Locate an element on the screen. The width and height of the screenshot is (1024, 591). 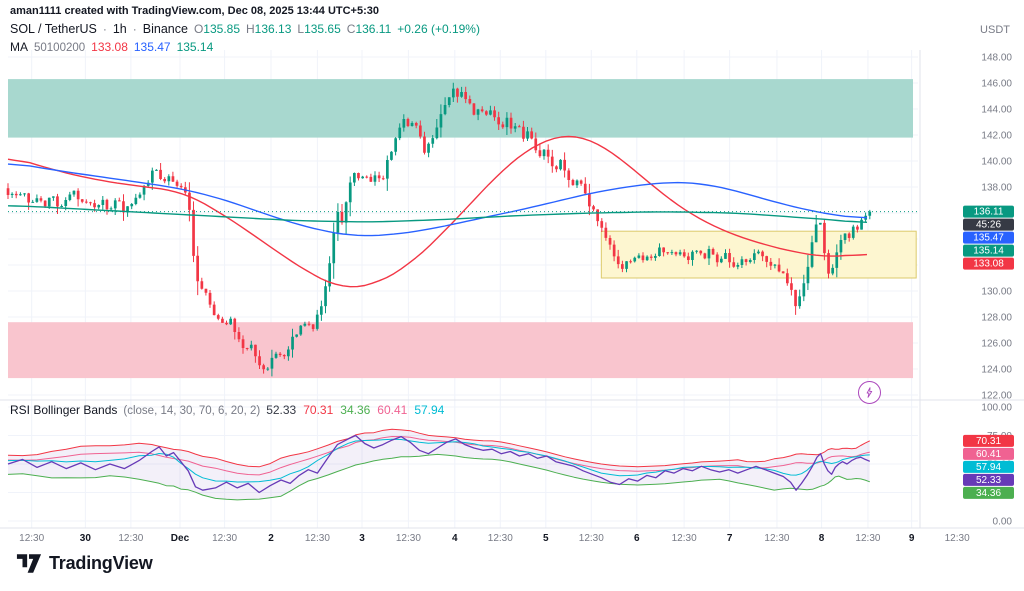
time-tick-label: 30 is located at coordinates (86, 538).